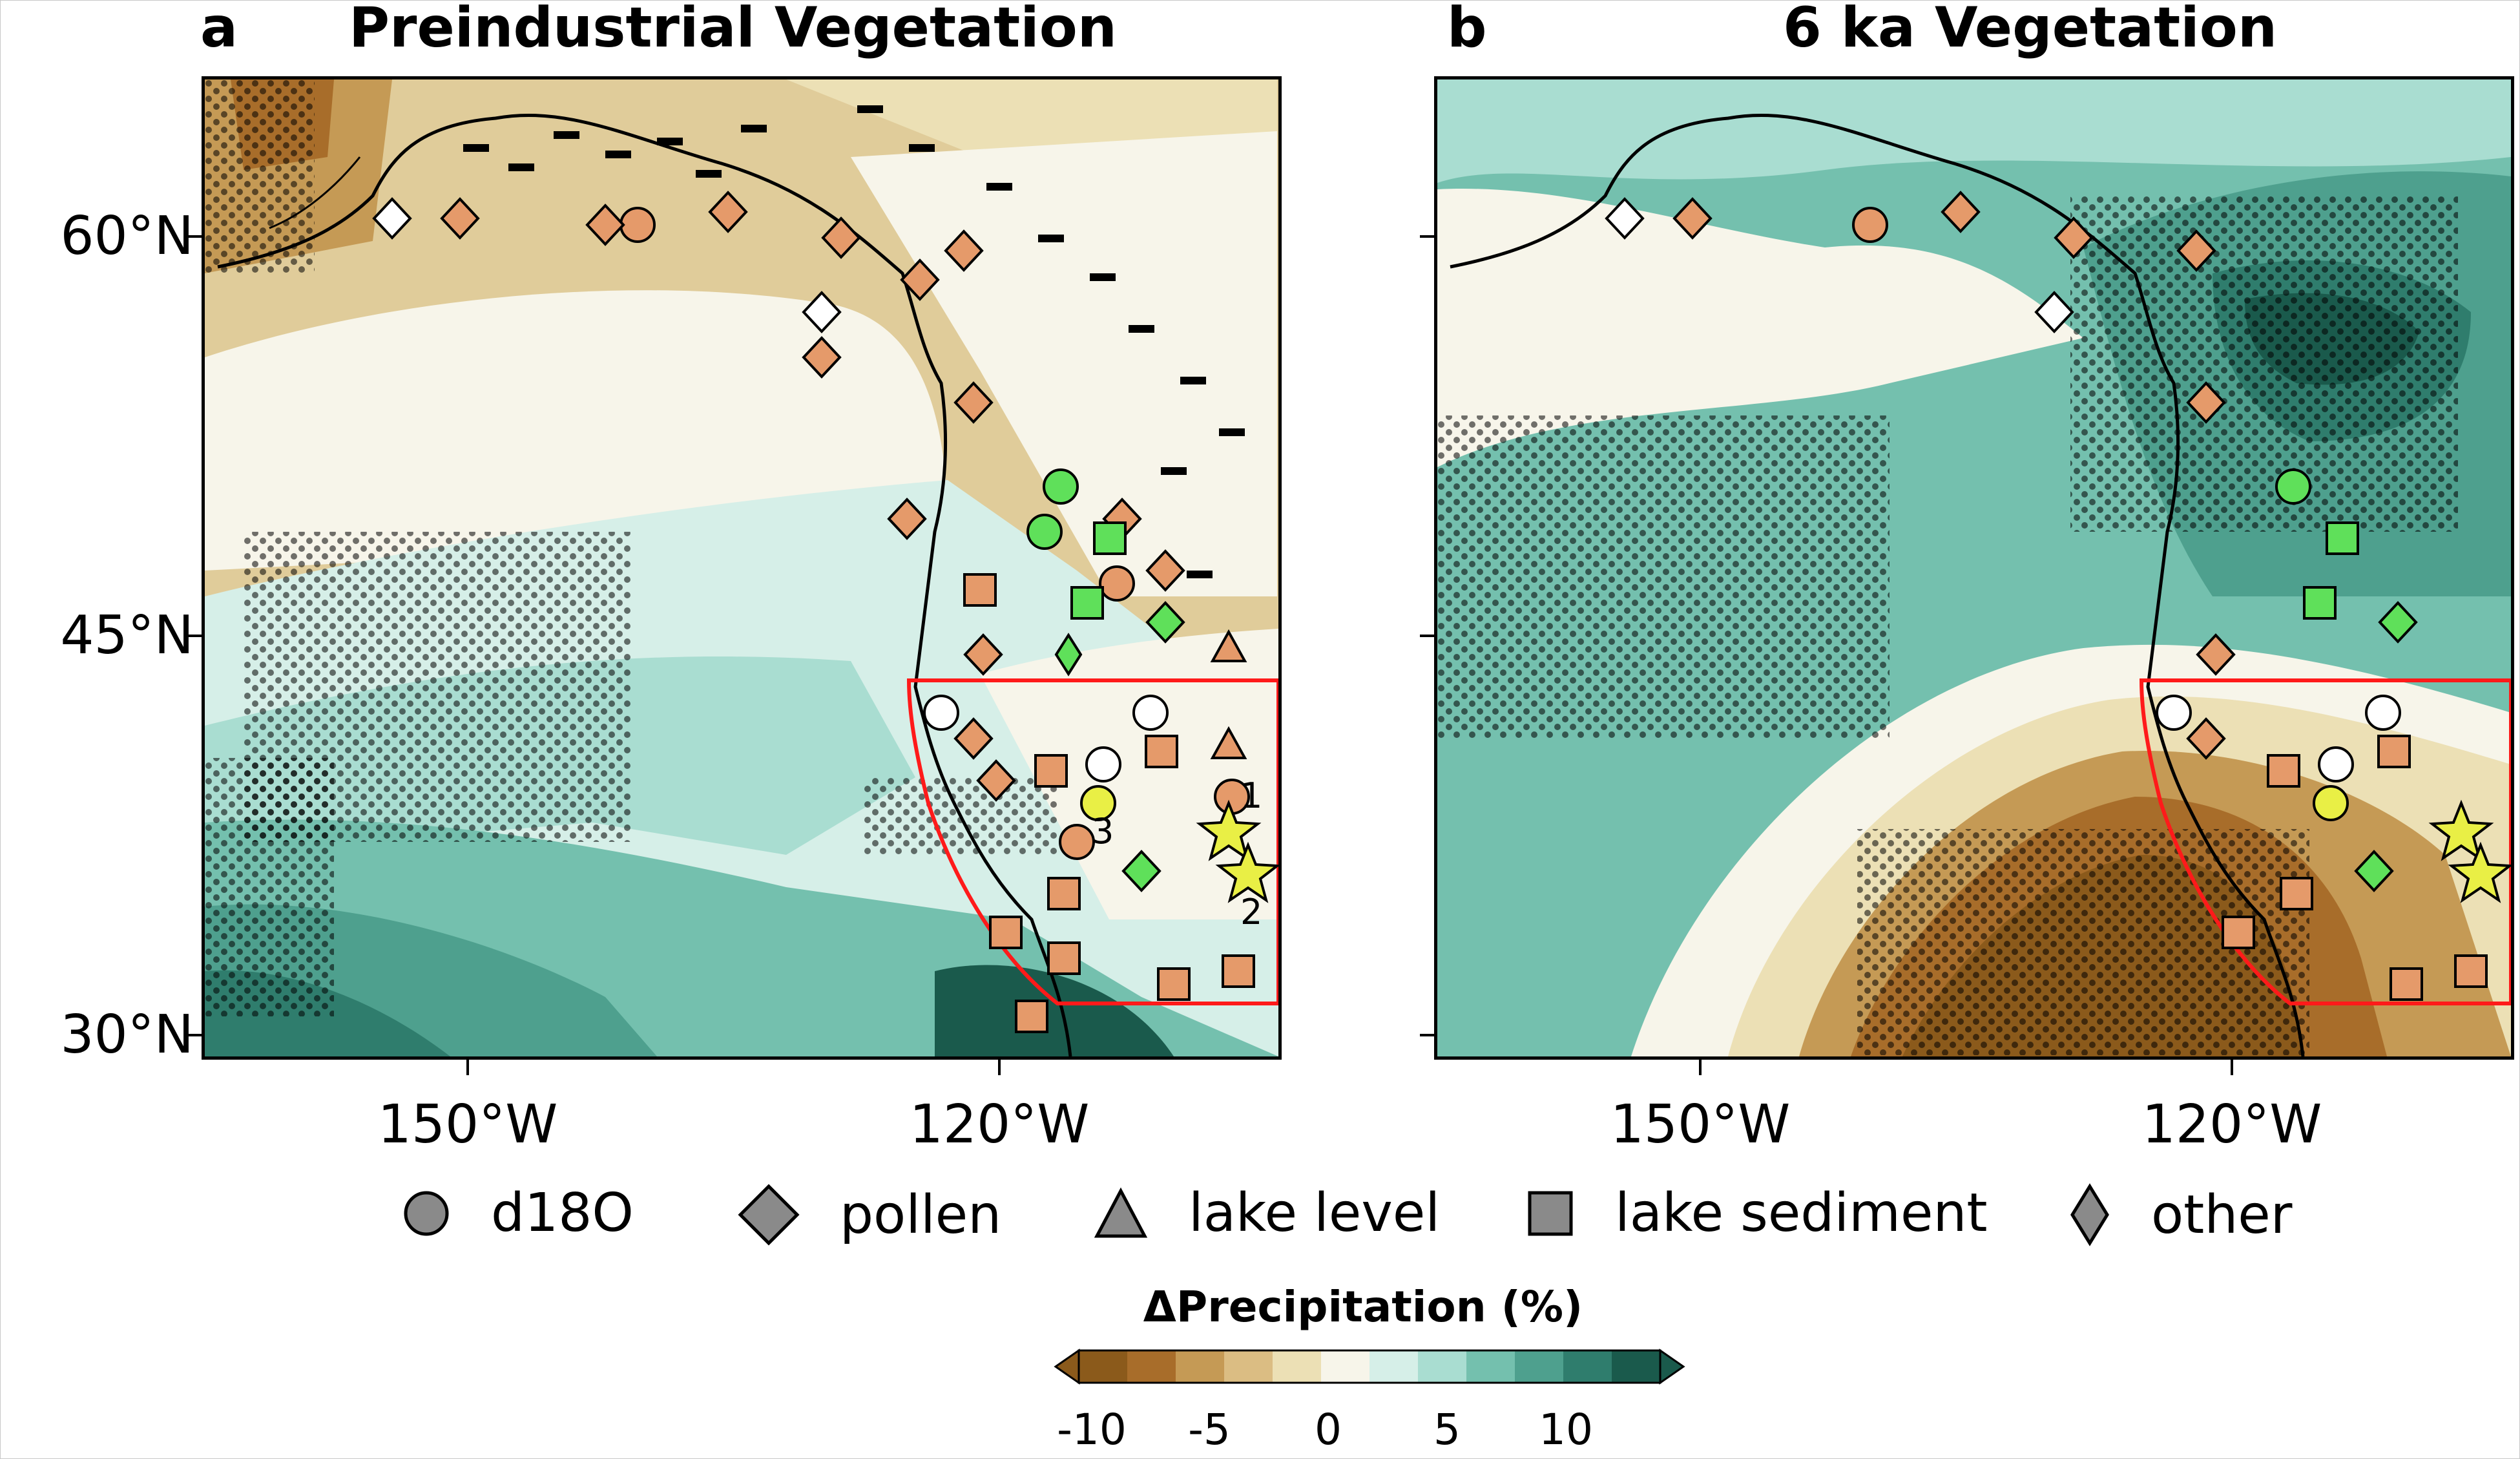 Image resolution: width=2520 pixels, height=1459 pixels. I want to click on legend-label-lake-sediment: lake sediment, so click(1801, 1213).